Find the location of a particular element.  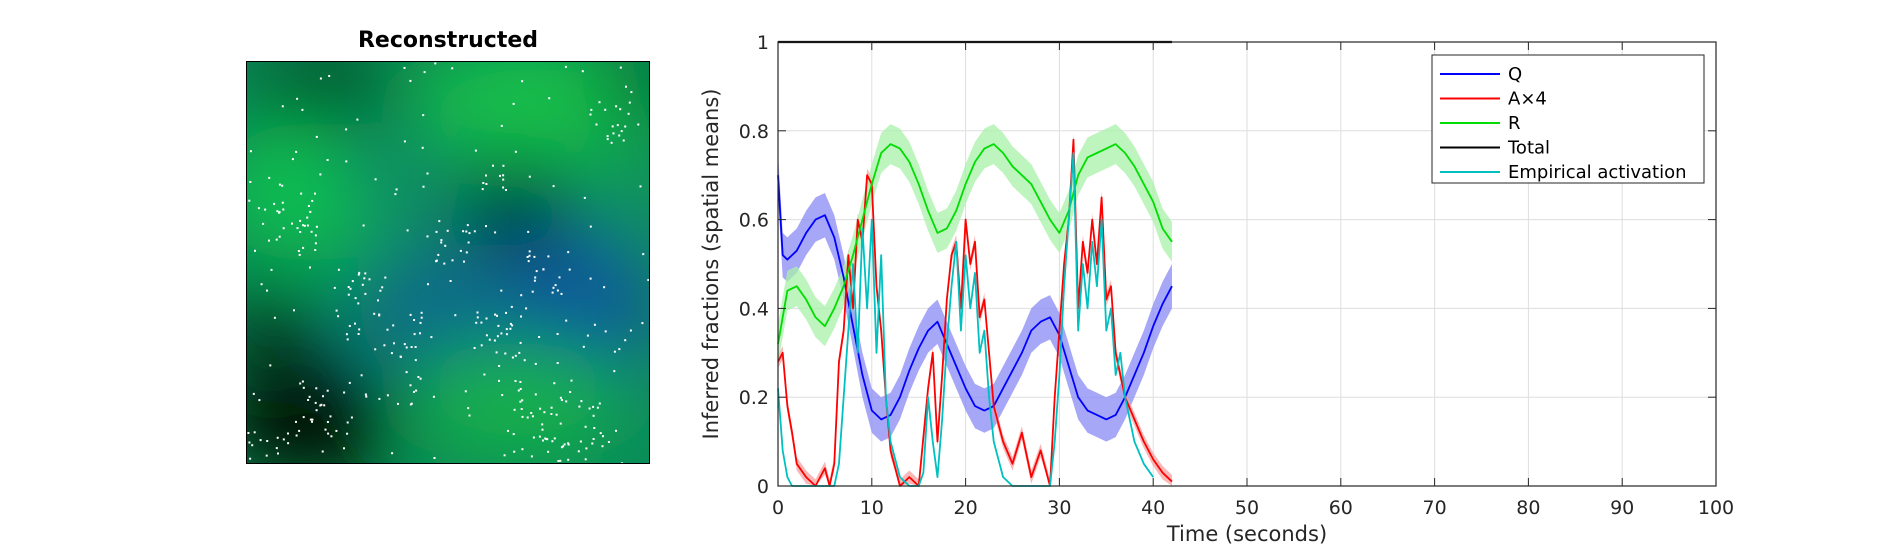

series-band-q is located at coordinates (975, 297).